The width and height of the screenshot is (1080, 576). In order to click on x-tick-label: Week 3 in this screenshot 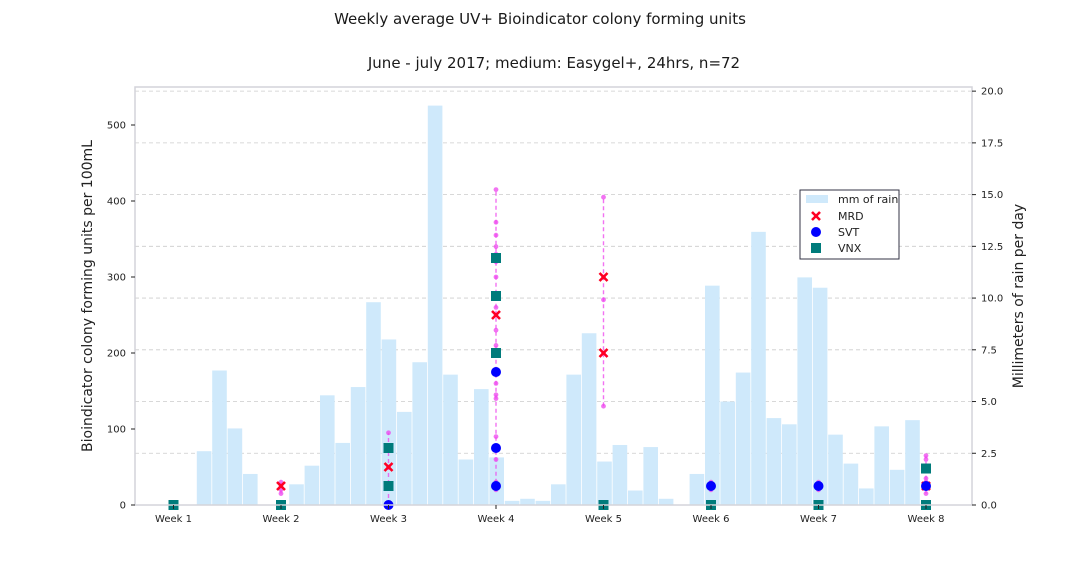, I will do `click(388, 519)`.